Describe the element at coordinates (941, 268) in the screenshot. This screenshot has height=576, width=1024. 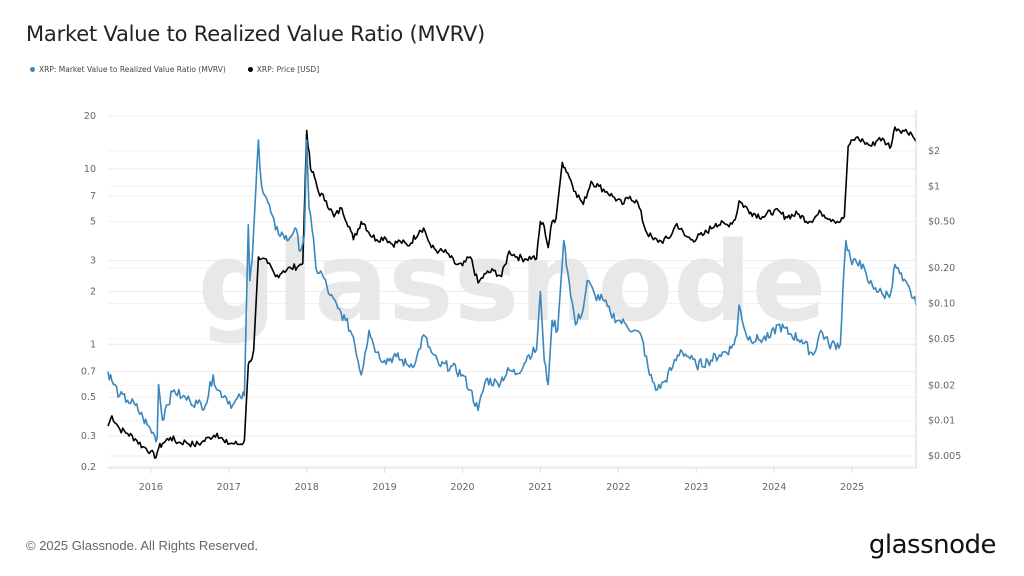
I see `y-right-tick-label: $0.20` at that location.